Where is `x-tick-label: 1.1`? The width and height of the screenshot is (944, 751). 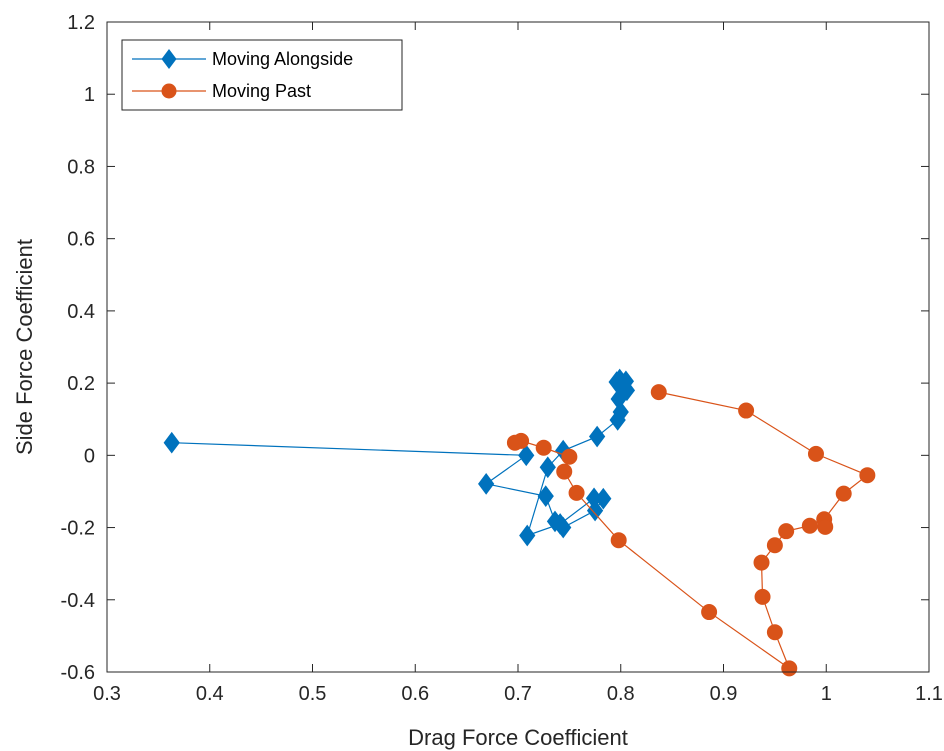 x-tick-label: 1.1 is located at coordinates (929, 694).